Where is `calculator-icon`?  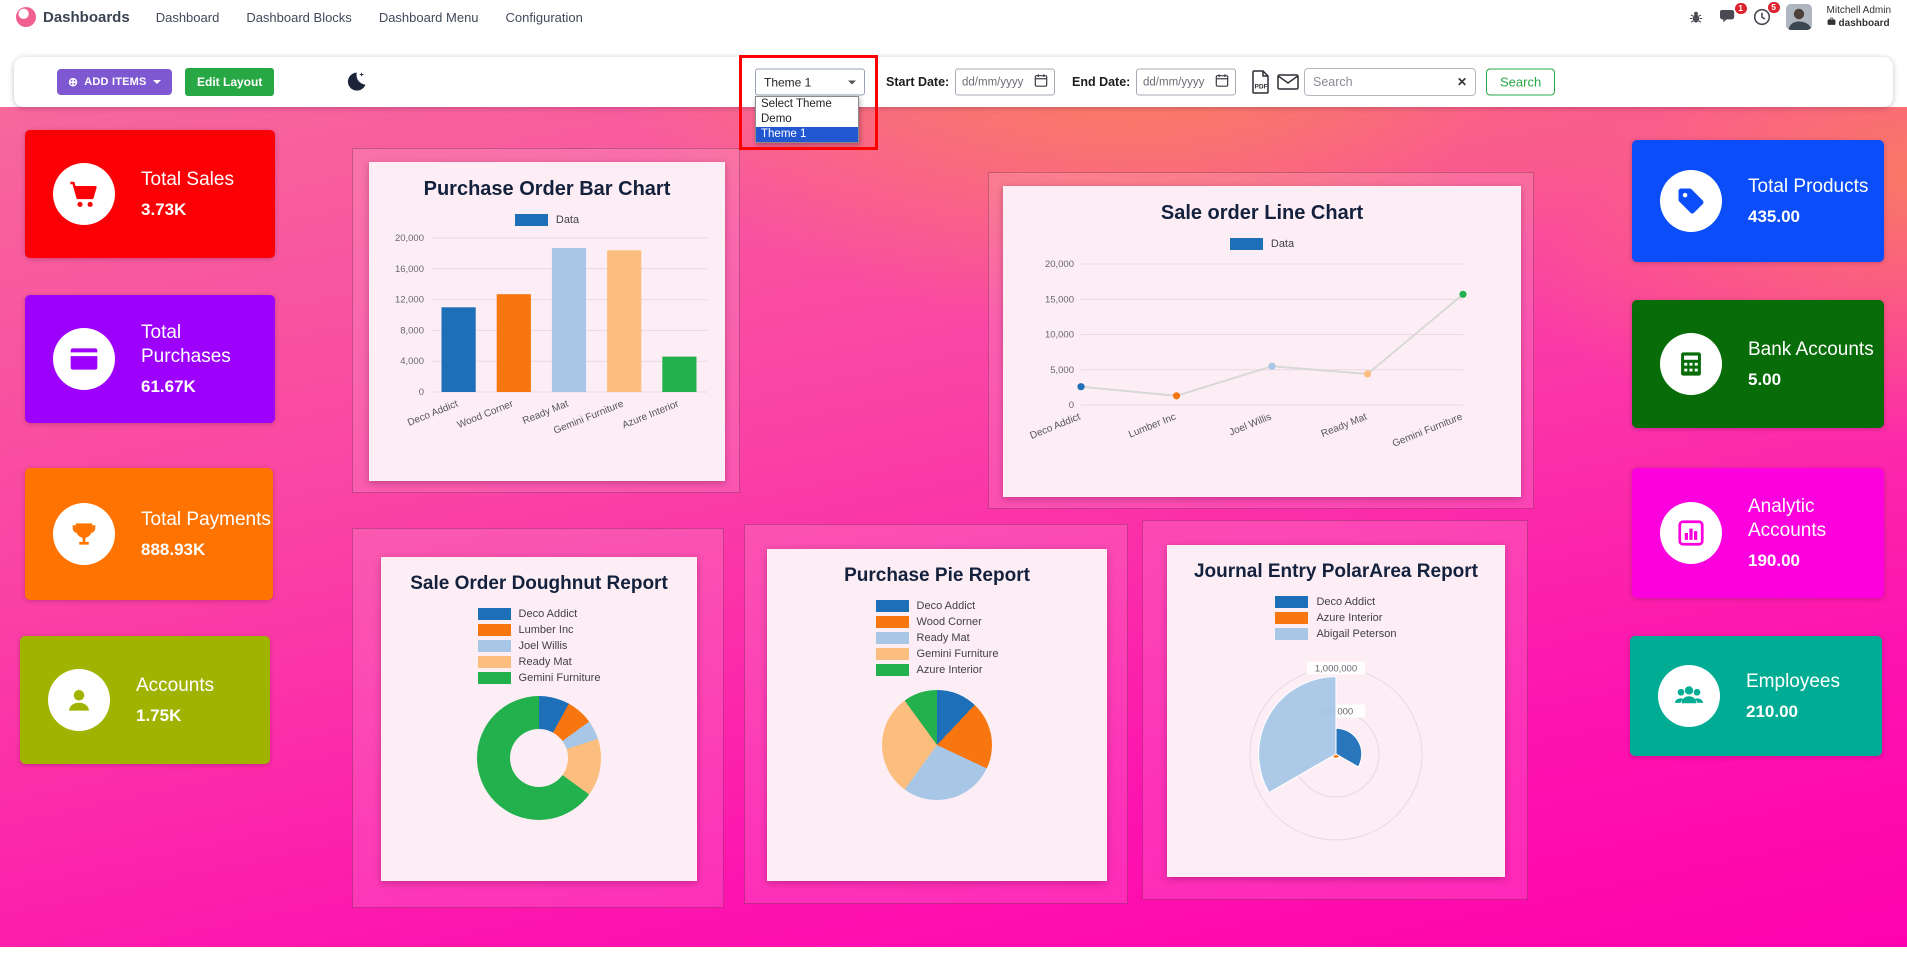
calculator-icon is located at coordinates (1691, 364).